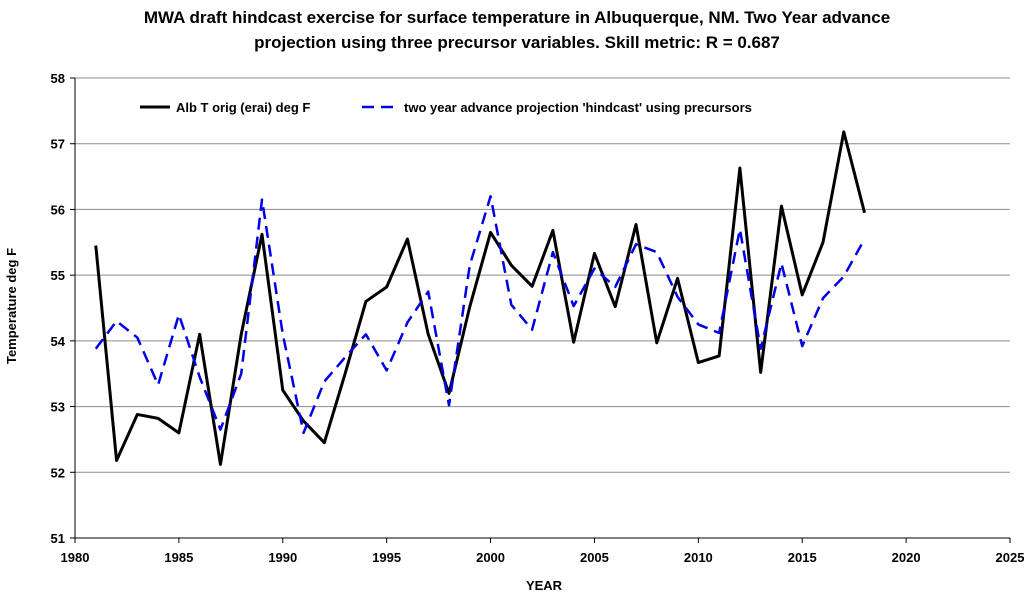 Image resolution: width=1034 pixels, height=594 pixels. What do you see at coordinates (386, 557) in the screenshot?
I see `x-tick-label: 1995` at bounding box center [386, 557].